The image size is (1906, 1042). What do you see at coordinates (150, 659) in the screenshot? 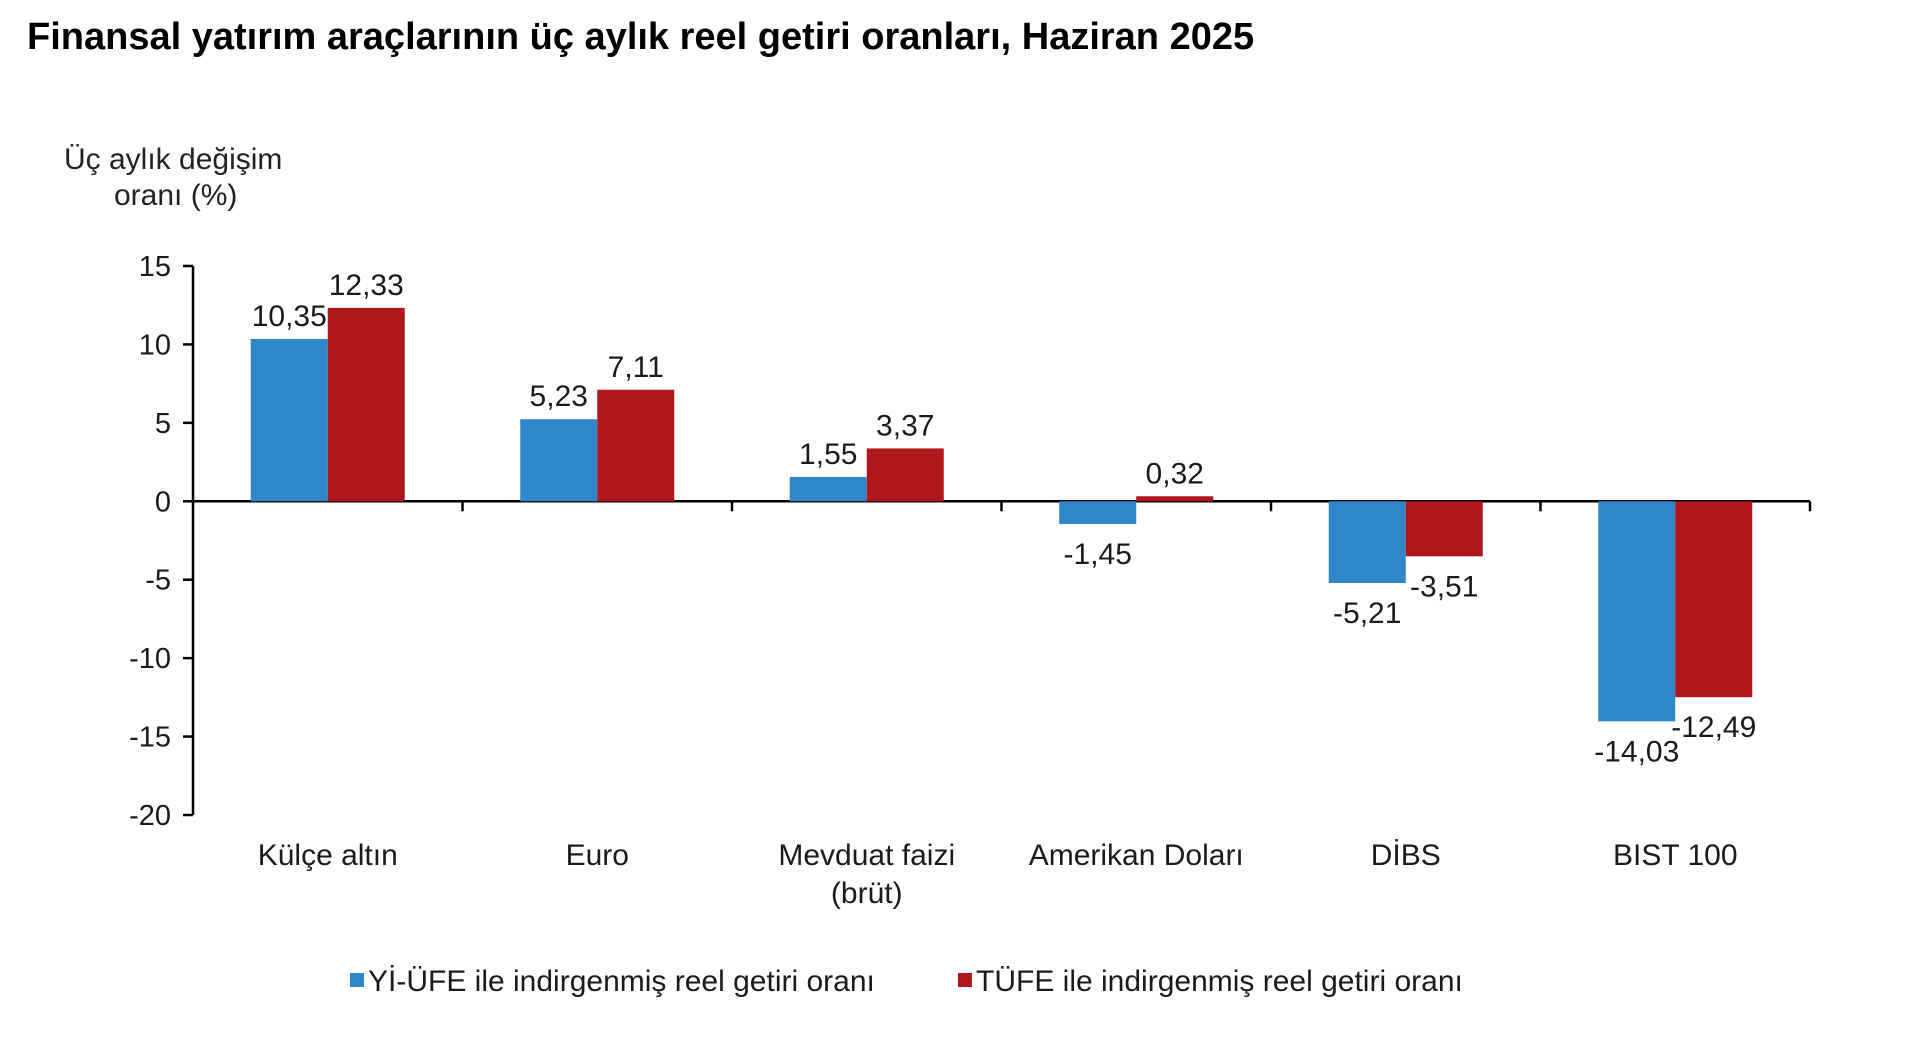
I see `y-tick-label: -10` at bounding box center [150, 659].